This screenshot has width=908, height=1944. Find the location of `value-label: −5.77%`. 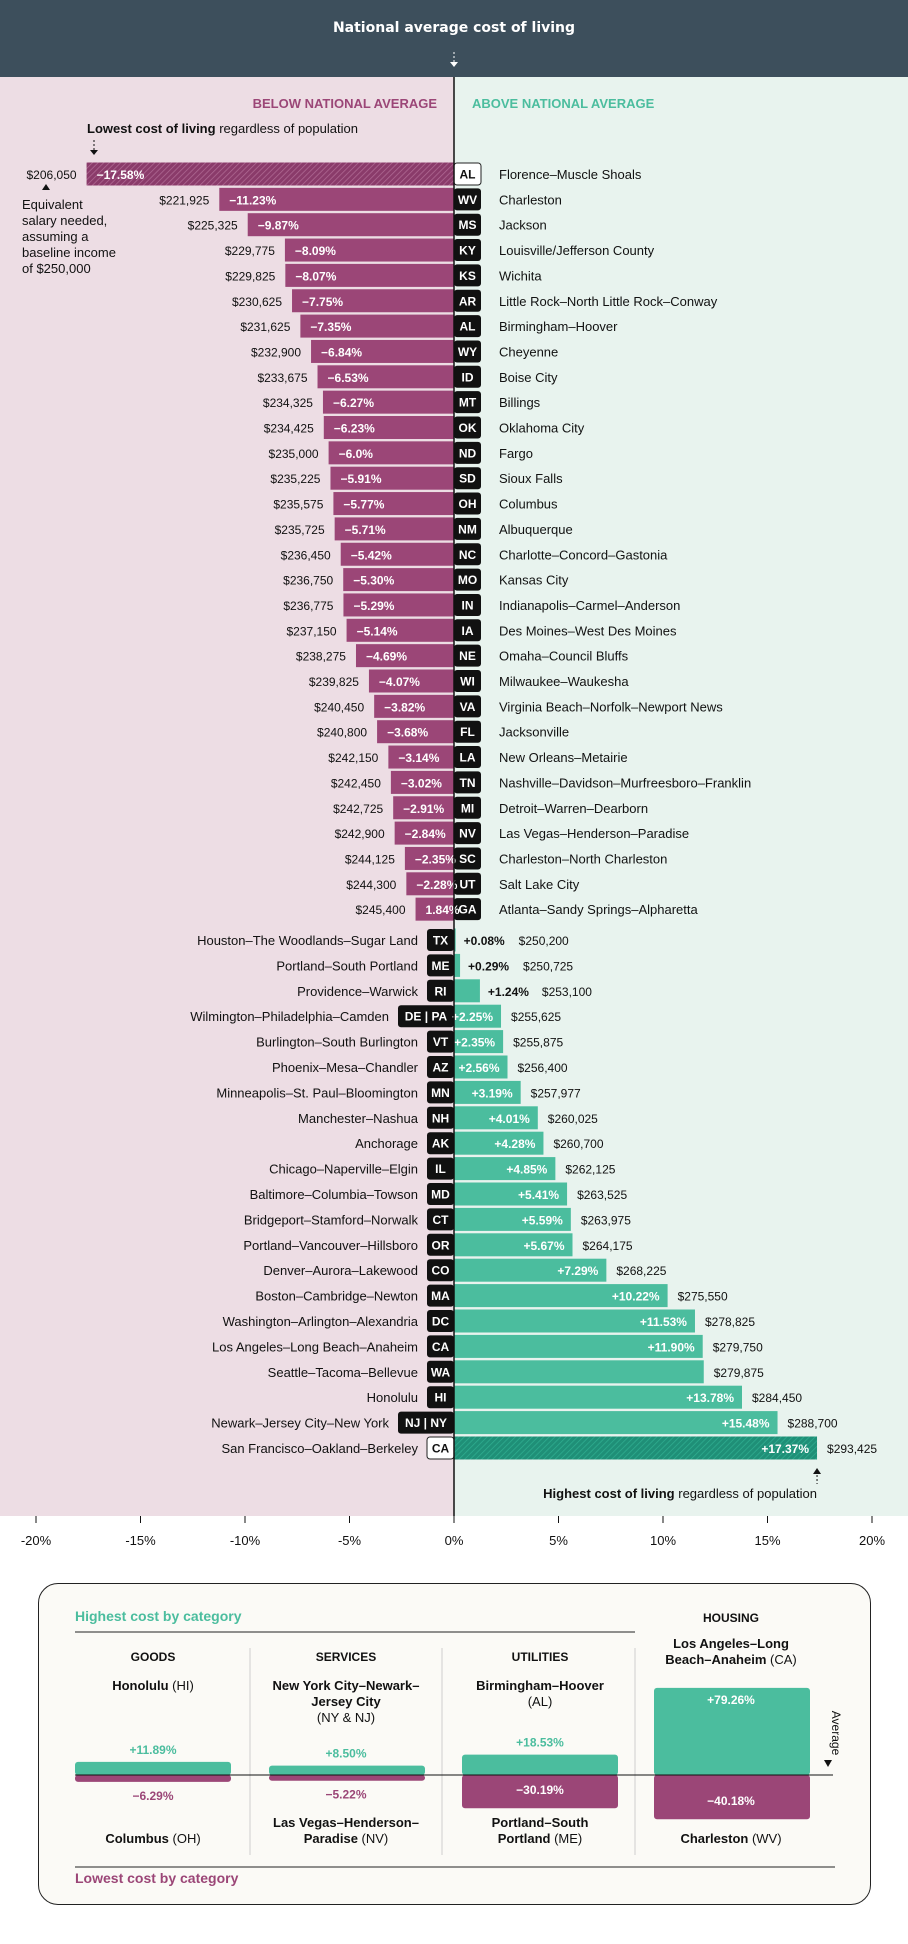

value-label: −5.77% is located at coordinates (363, 505).